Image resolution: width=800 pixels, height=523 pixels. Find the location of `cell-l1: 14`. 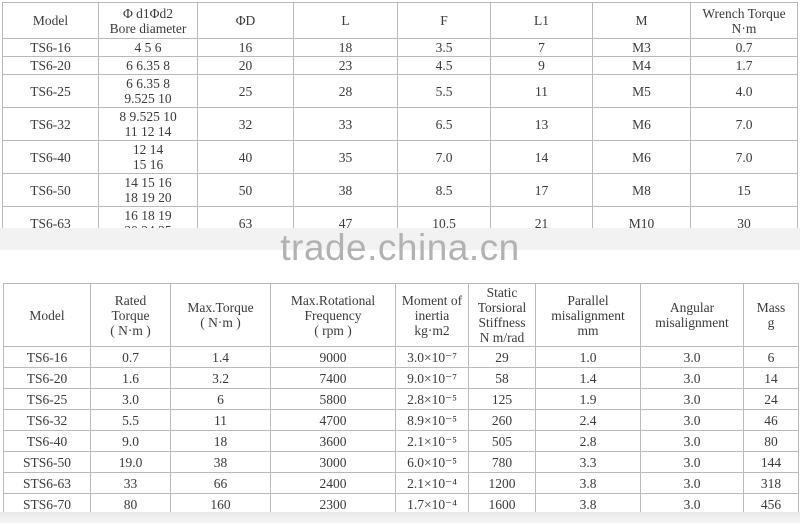

cell-l1: 14 is located at coordinates (541, 157).